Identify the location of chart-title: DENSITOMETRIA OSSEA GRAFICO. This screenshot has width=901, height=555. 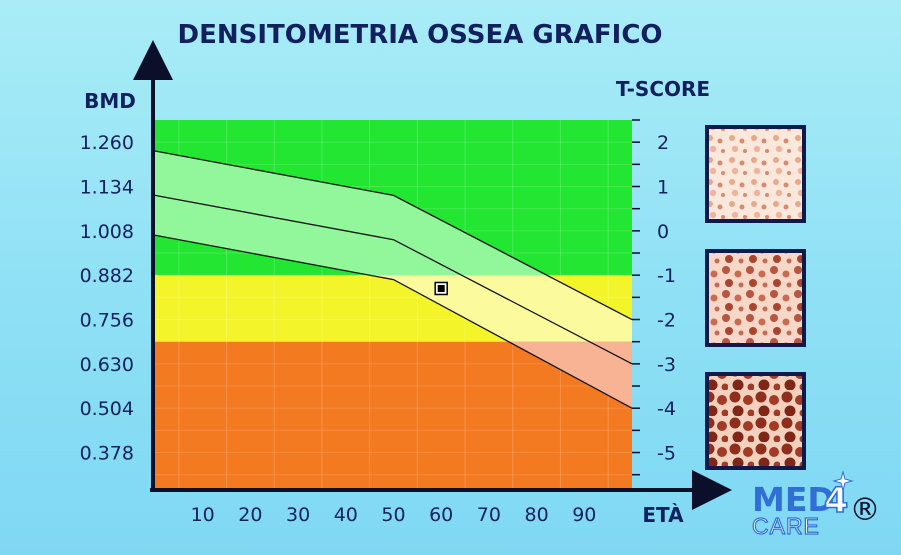
(420, 35).